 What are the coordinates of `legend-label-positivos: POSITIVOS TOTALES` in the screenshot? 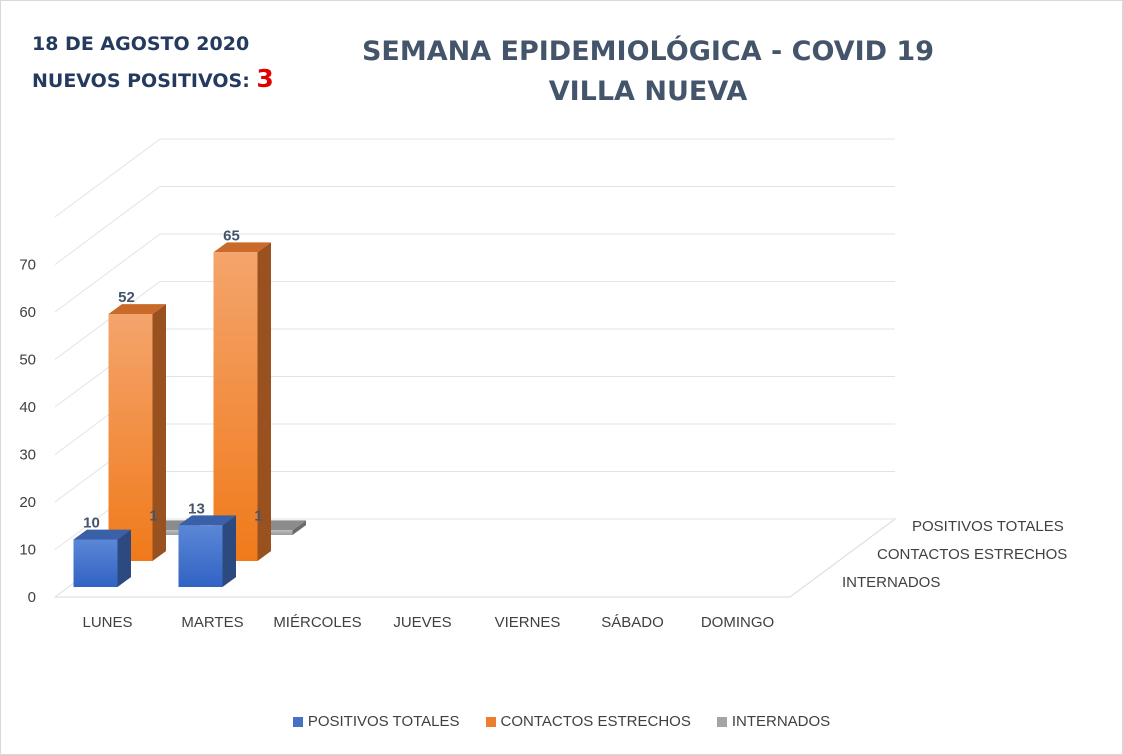 It's located at (383, 721).